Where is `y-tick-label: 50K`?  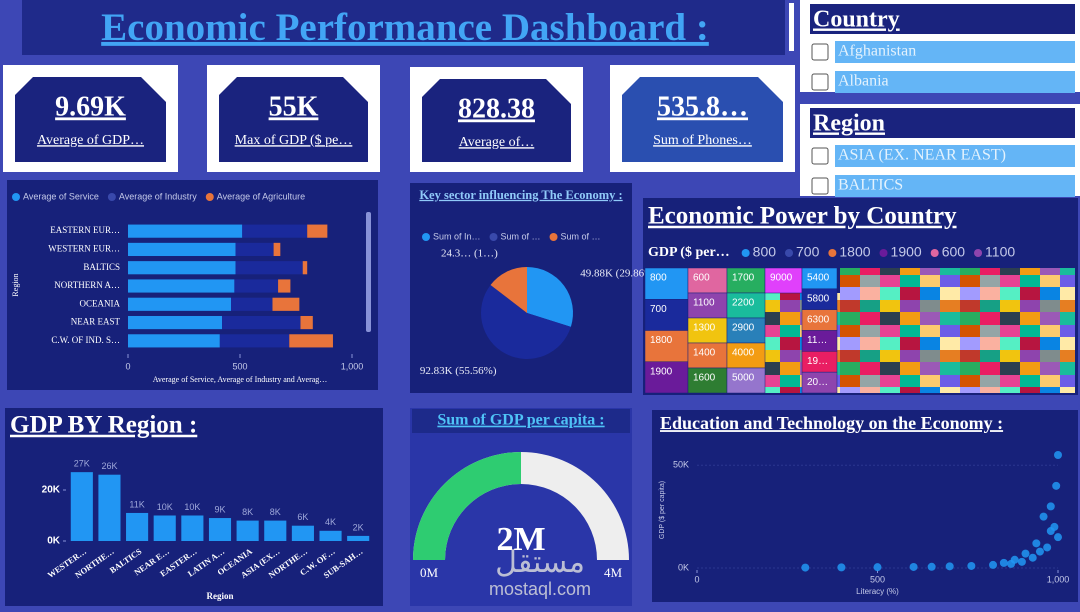
y-tick-label: 50K is located at coordinates (681, 465).